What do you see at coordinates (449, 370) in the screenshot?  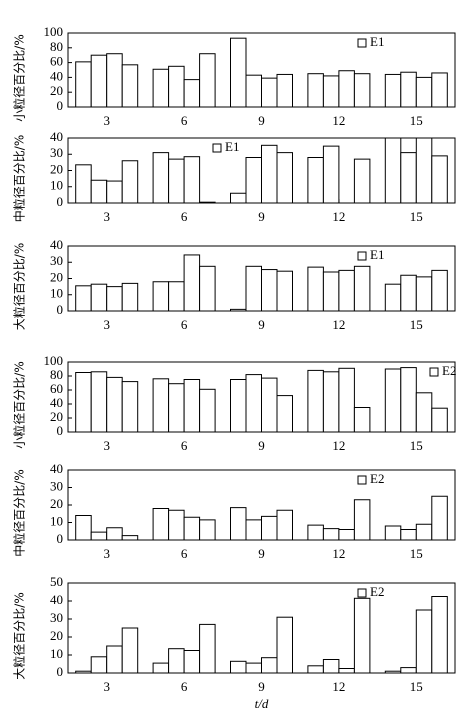 I see `legend-label: E2` at bounding box center [449, 370].